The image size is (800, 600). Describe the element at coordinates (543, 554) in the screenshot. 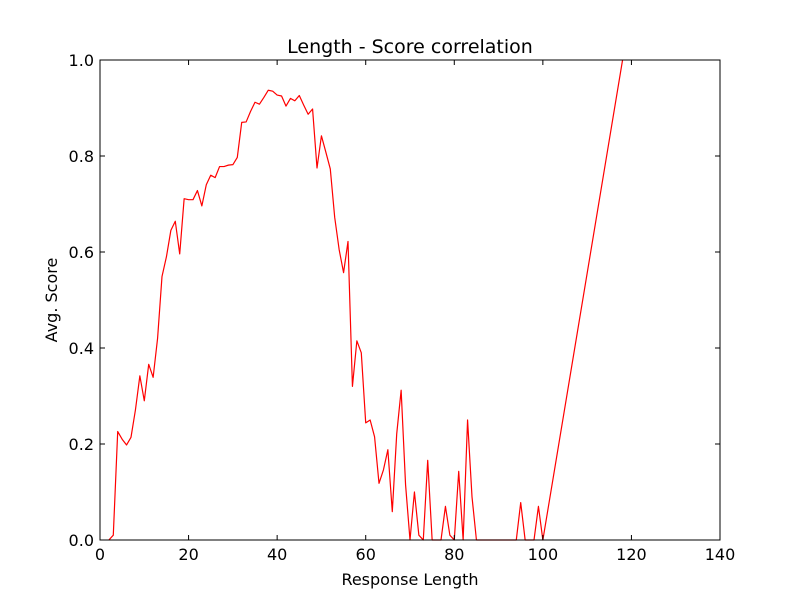

I see `x-tick-label: 100` at that location.